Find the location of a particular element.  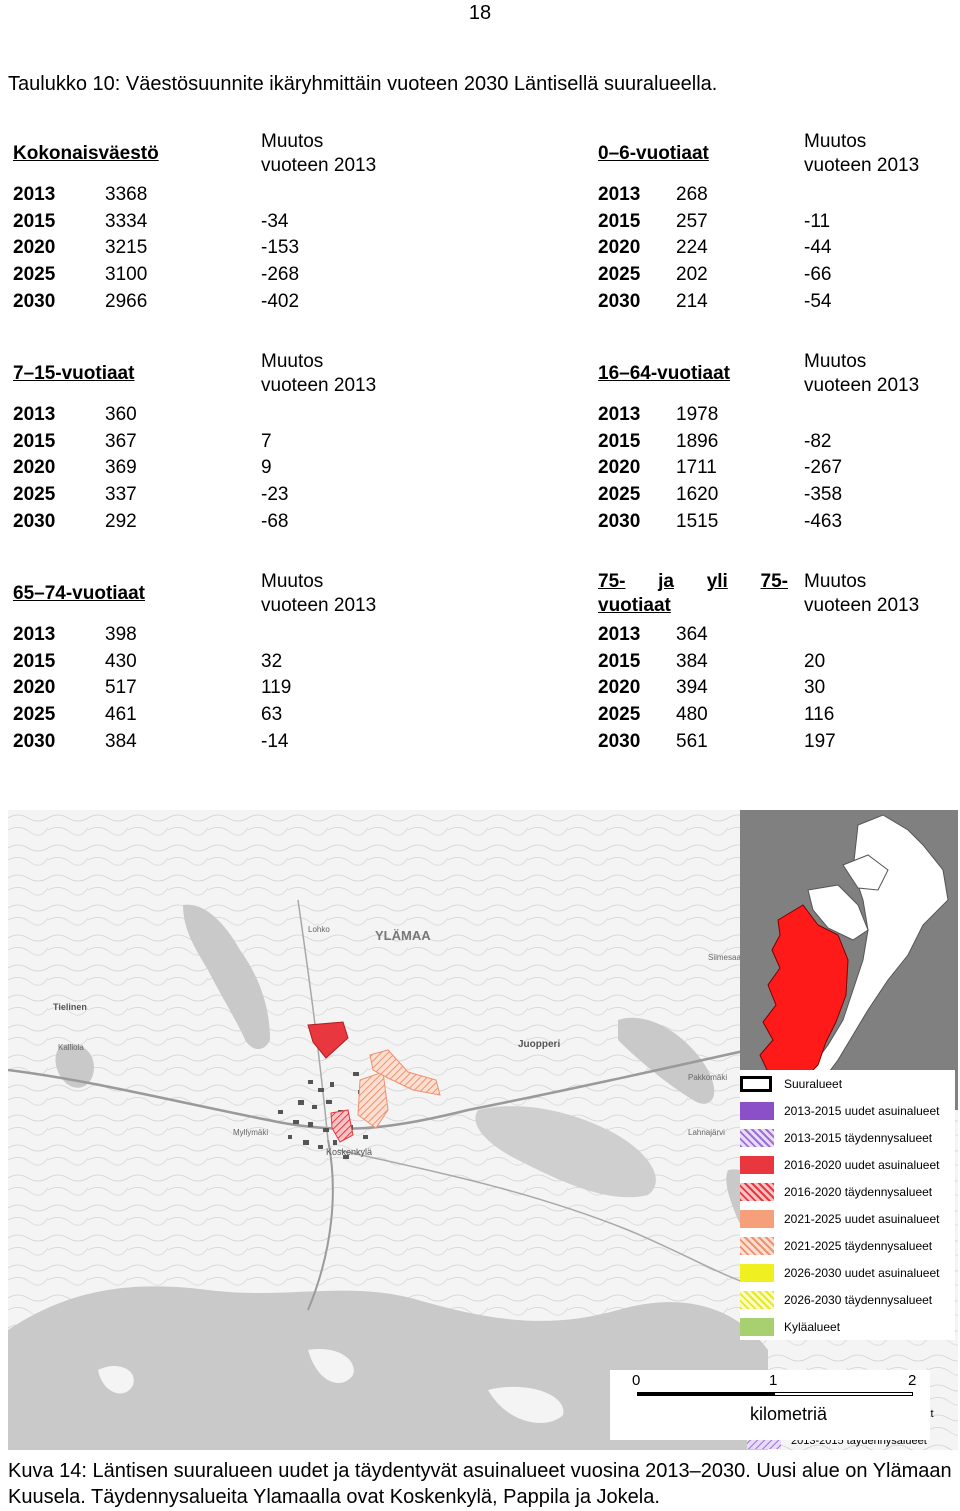

table-row: 2030 561 197 is located at coordinates (717, 741).